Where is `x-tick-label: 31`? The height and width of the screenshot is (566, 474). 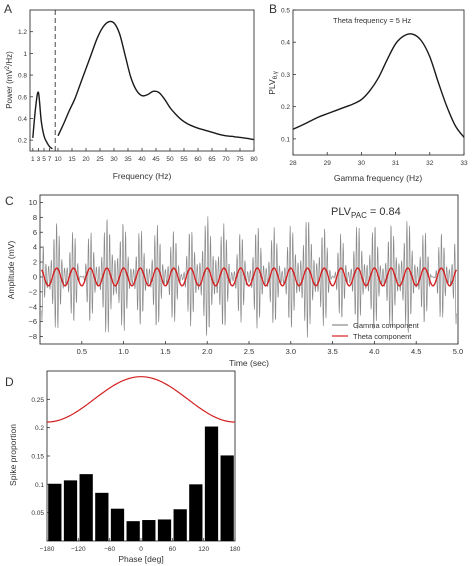
x-tick-label: 31 is located at coordinates (396, 163).